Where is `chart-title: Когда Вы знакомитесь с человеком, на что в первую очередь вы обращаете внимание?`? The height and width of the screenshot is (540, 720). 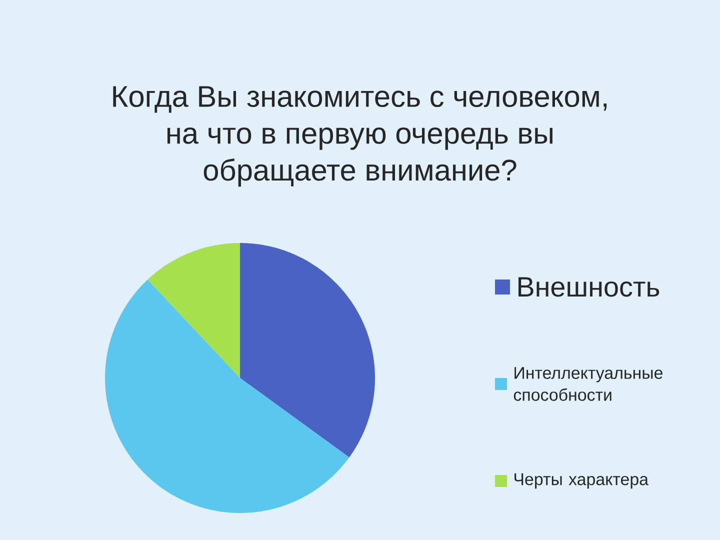
chart-title: Когда Вы знакомитесь с человеком, на что в первую очередь вы обращаете внимание? is located at coordinates (360, 136).